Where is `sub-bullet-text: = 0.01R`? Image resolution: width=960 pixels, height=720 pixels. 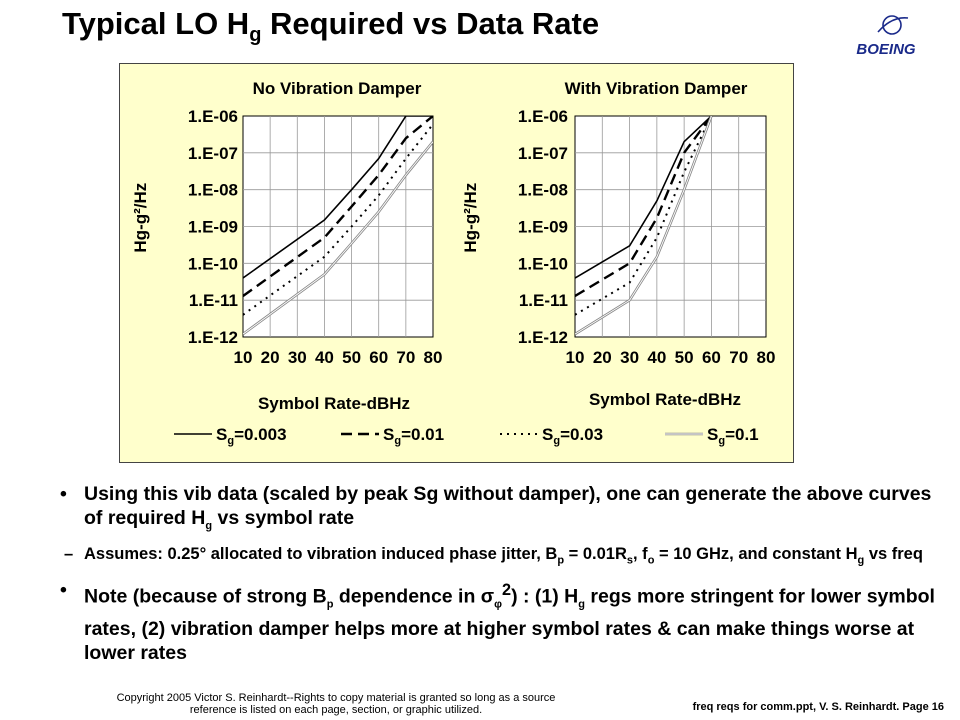
sub-bullet-text: = 0.01R is located at coordinates (595, 553).